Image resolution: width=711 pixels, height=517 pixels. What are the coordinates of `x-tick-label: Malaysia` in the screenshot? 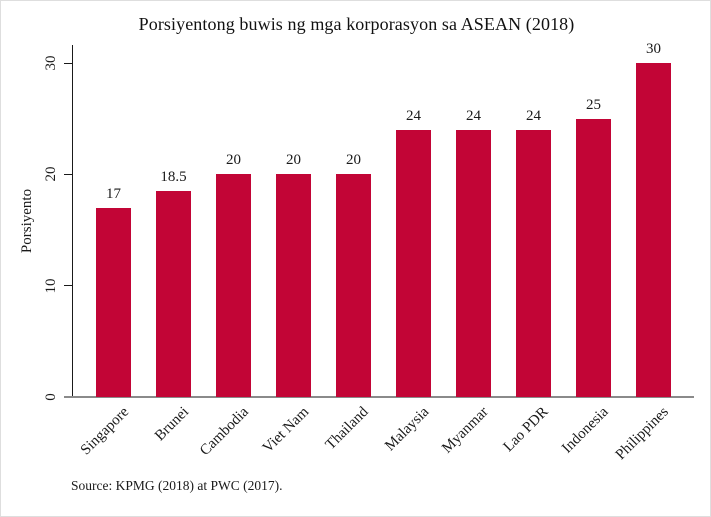 It's located at (406, 429).